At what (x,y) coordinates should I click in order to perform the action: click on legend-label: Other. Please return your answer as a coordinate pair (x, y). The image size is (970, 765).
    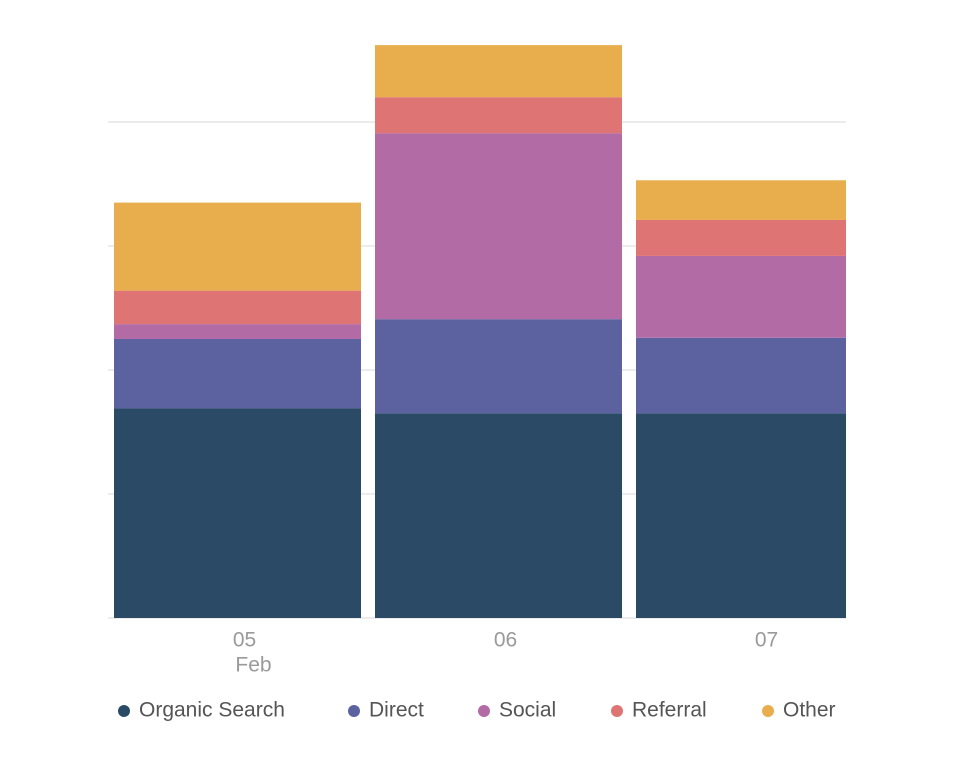
    Looking at the image, I should click on (809, 710).